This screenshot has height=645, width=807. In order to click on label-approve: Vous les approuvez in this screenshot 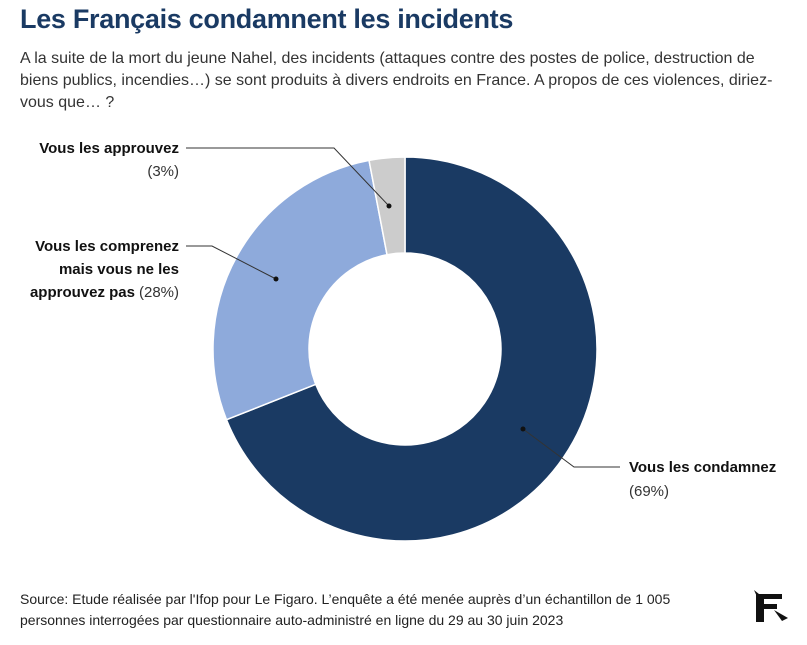, I will do `click(109, 148)`.